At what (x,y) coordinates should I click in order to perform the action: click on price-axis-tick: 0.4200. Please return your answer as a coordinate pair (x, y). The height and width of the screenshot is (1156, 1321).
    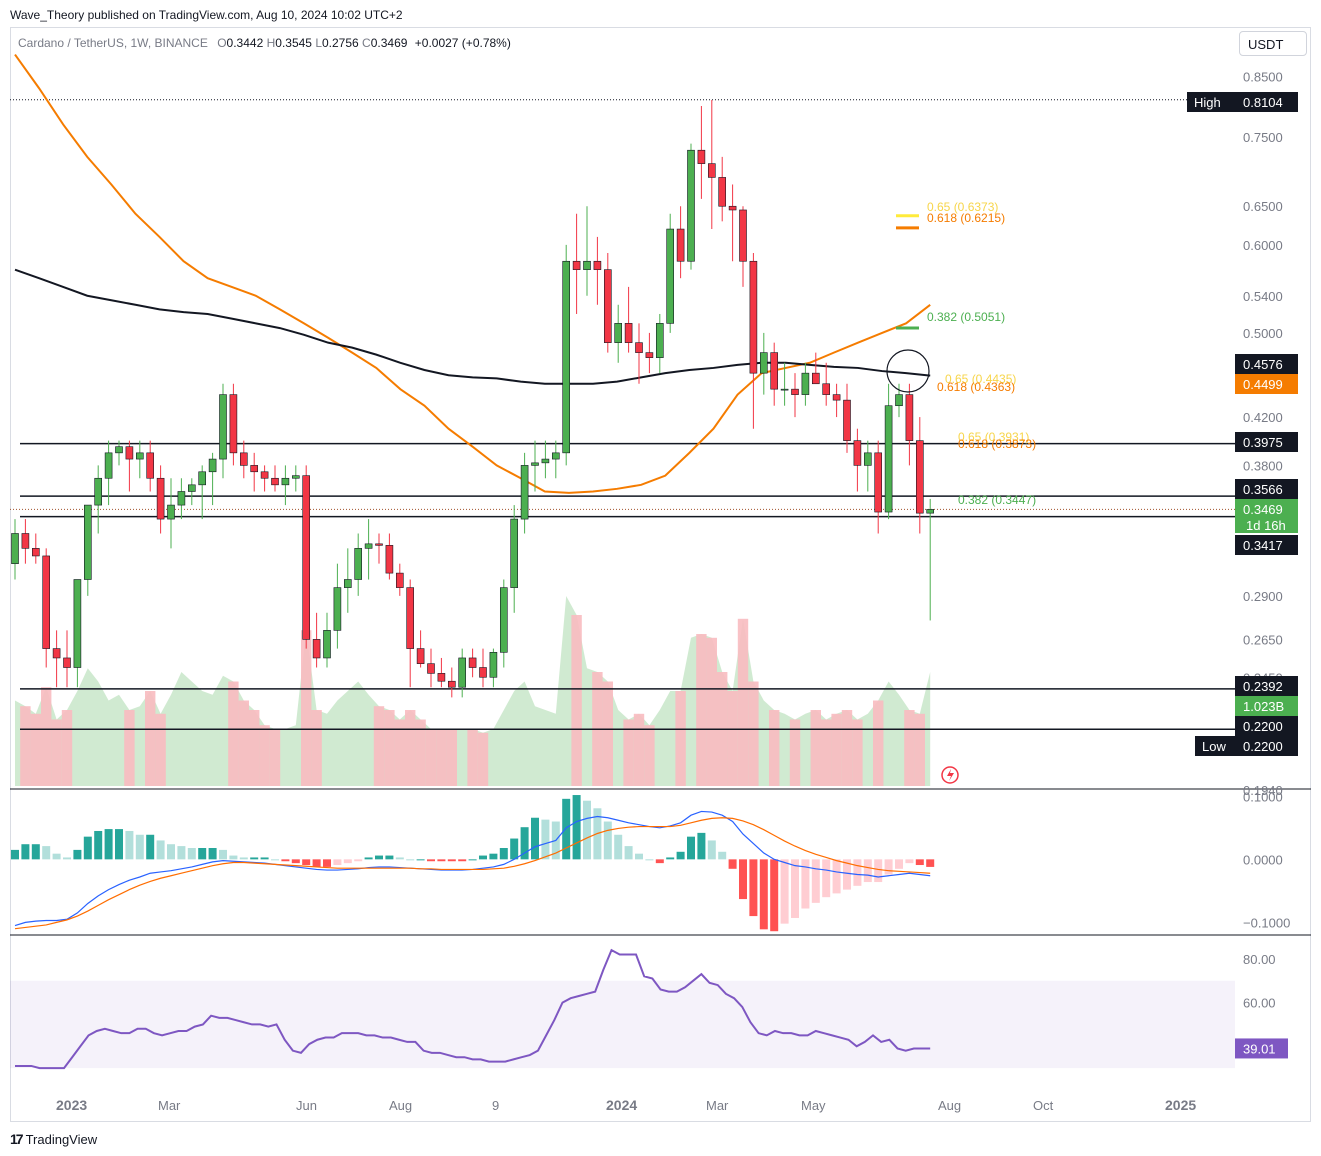
    Looking at the image, I should click on (1263, 417).